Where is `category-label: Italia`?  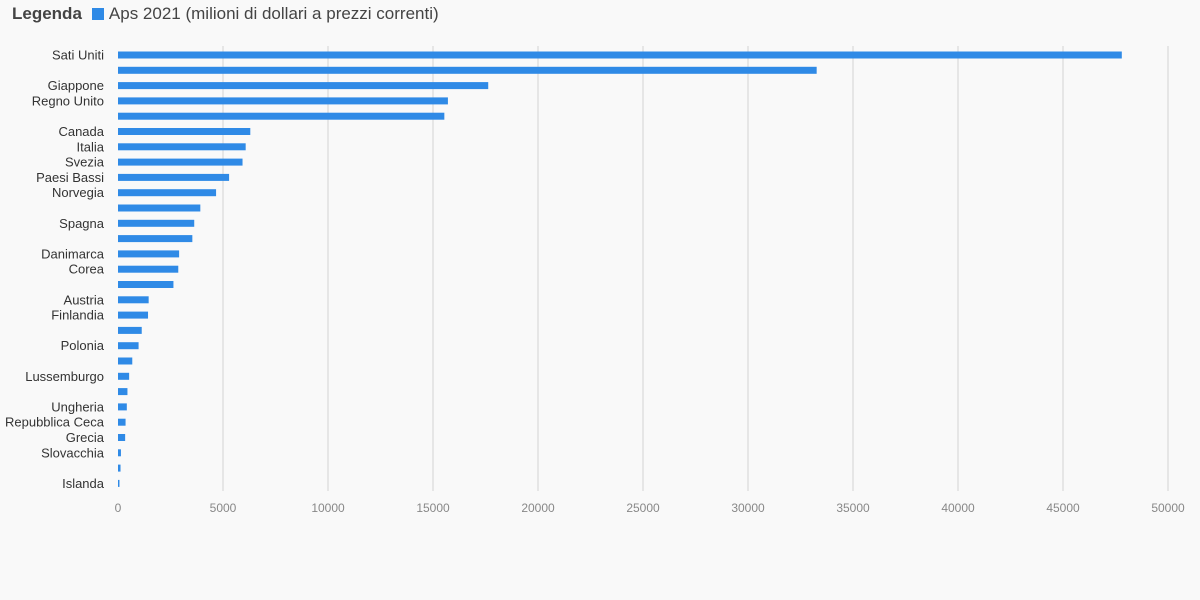 category-label: Italia is located at coordinates (91, 146).